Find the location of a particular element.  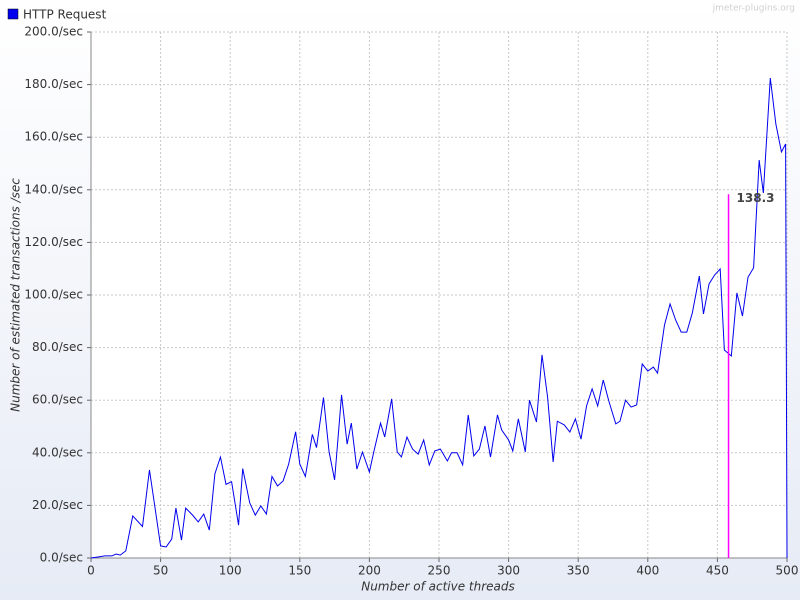

y-tick-label: 80.0/sec is located at coordinates (57, 347).